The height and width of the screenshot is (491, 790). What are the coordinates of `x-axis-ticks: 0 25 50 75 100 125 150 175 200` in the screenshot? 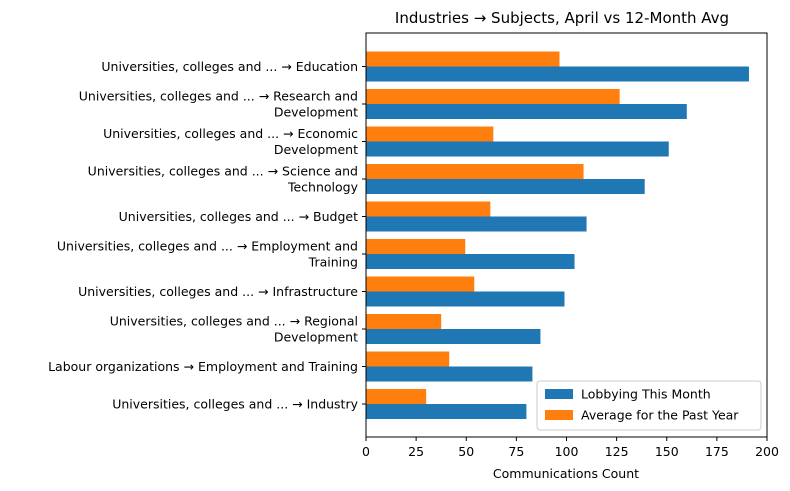 It's located at (570, 448).